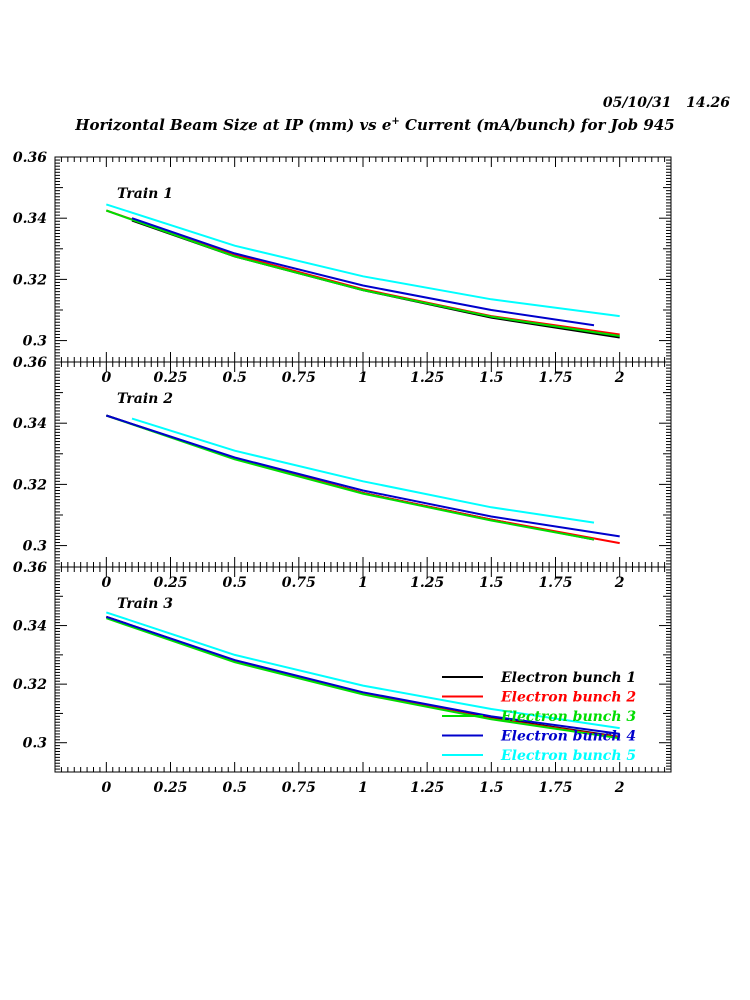  What do you see at coordinates (233, 125) in the screenshot?
I see `title-text: Horizontal Beam Size at IP (mm) vs e` at bounding box center [233, 125].